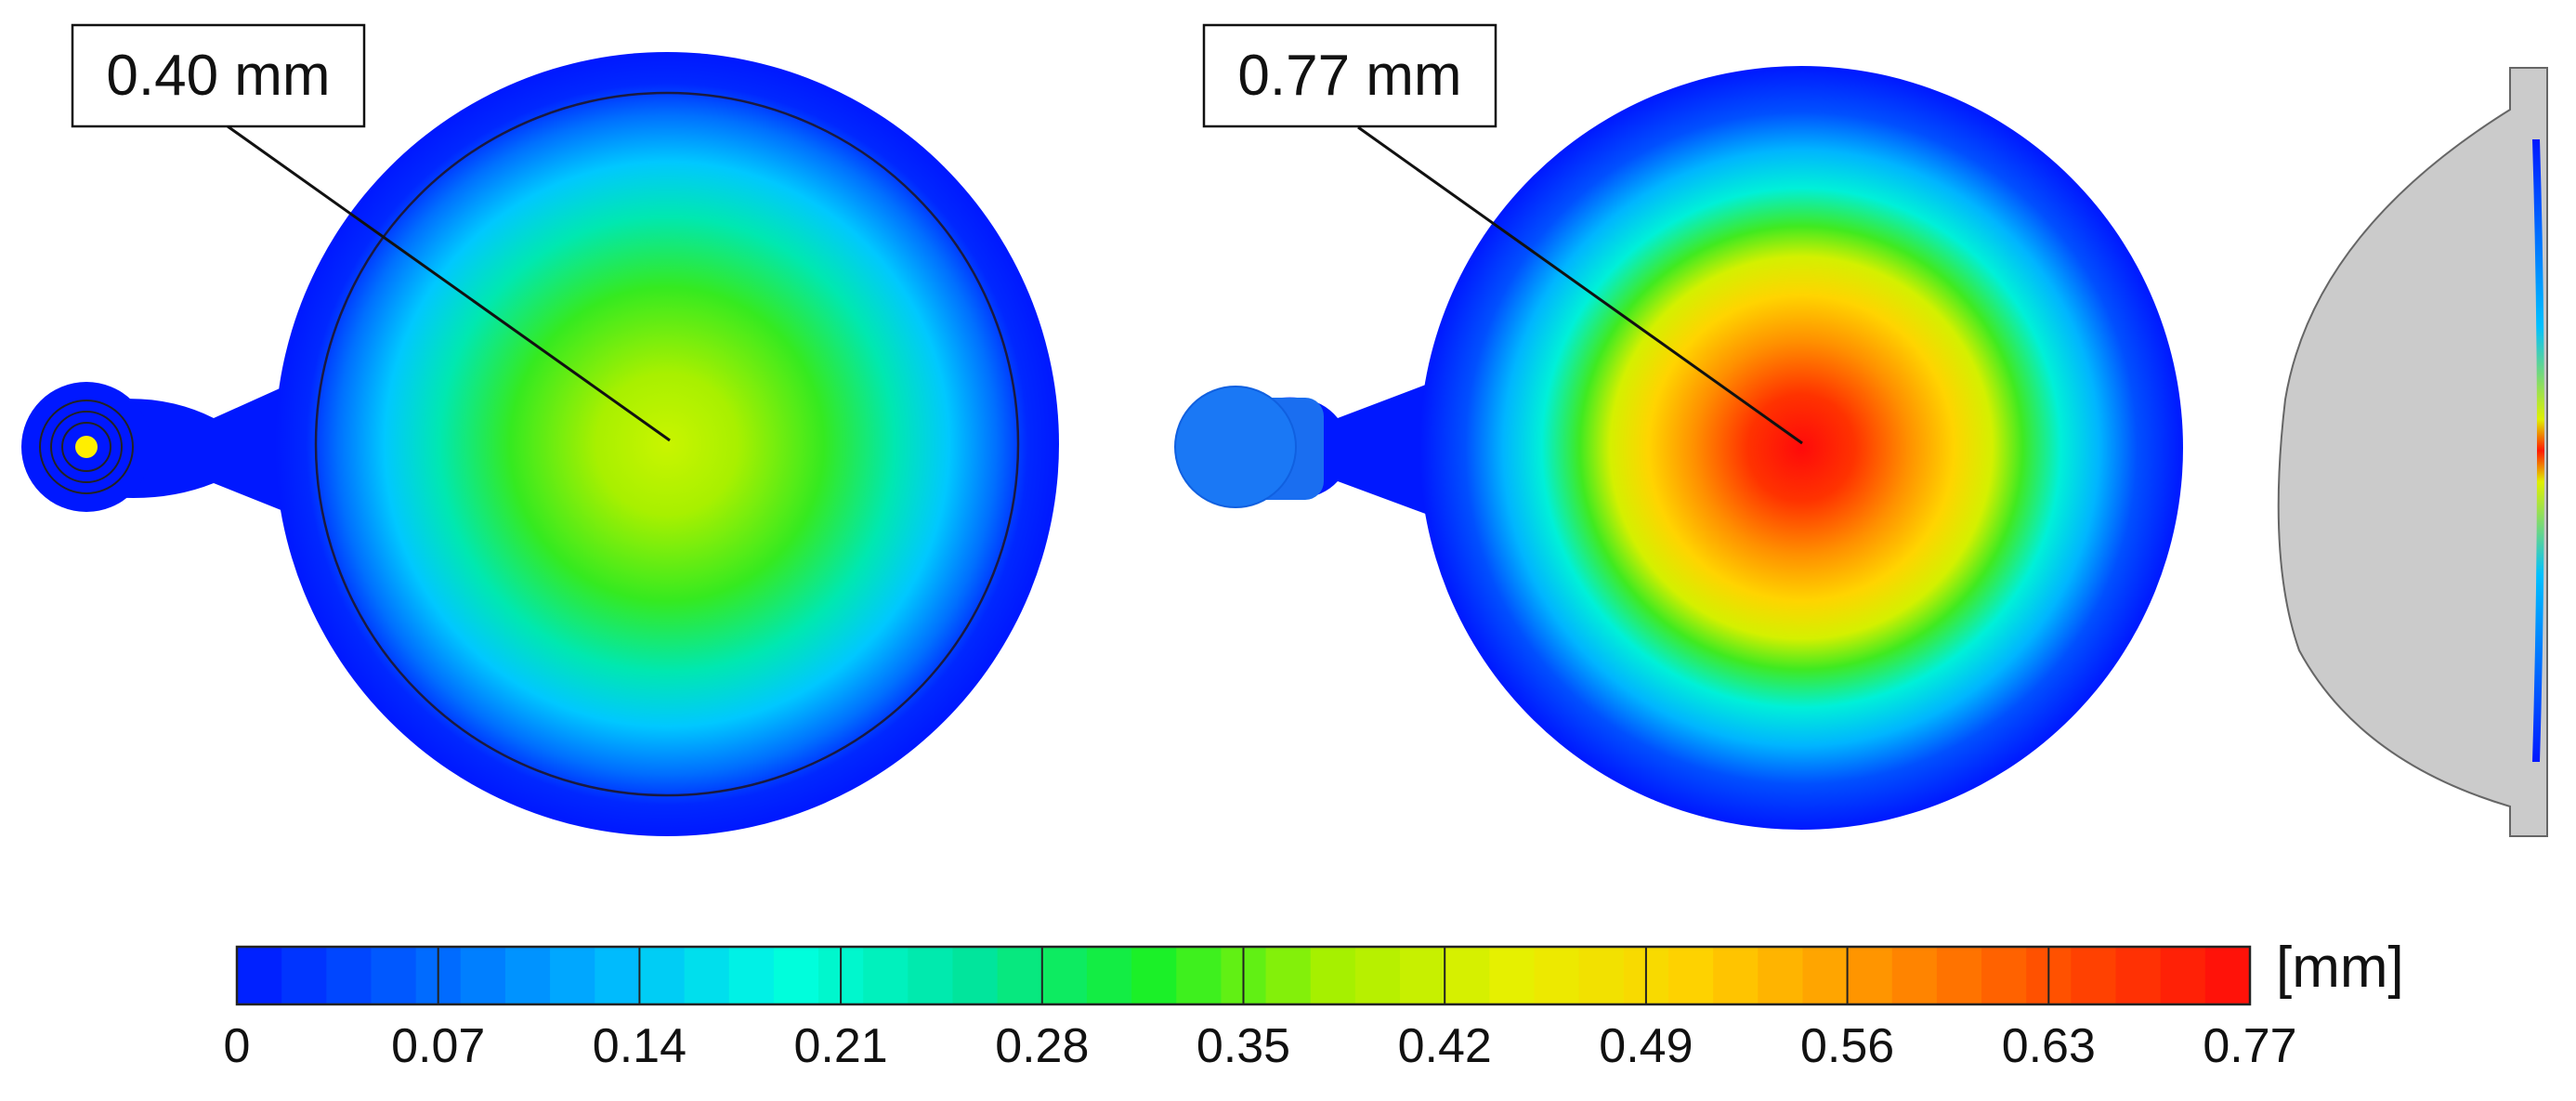 The height and width of the screenshot is (1101, 2576). I want to click on colorbar-tick-label: 0, so click(237, 1046).